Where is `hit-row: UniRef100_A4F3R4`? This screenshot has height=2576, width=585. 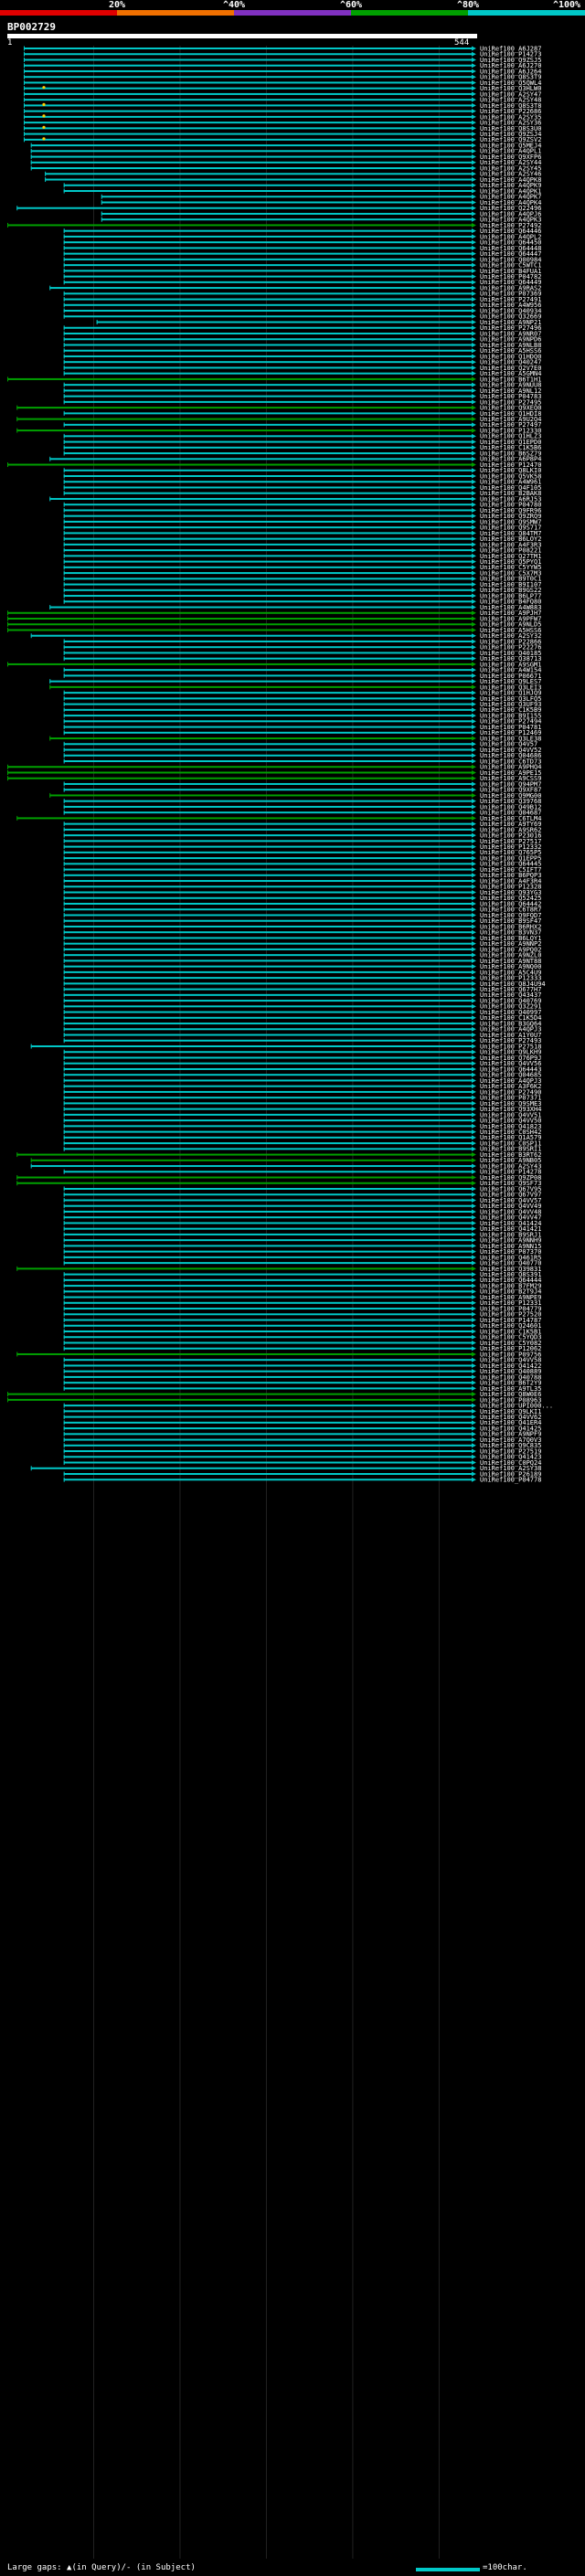
hit-row: UniRef100_A4F3R4 is located at coordinates (302, 881).